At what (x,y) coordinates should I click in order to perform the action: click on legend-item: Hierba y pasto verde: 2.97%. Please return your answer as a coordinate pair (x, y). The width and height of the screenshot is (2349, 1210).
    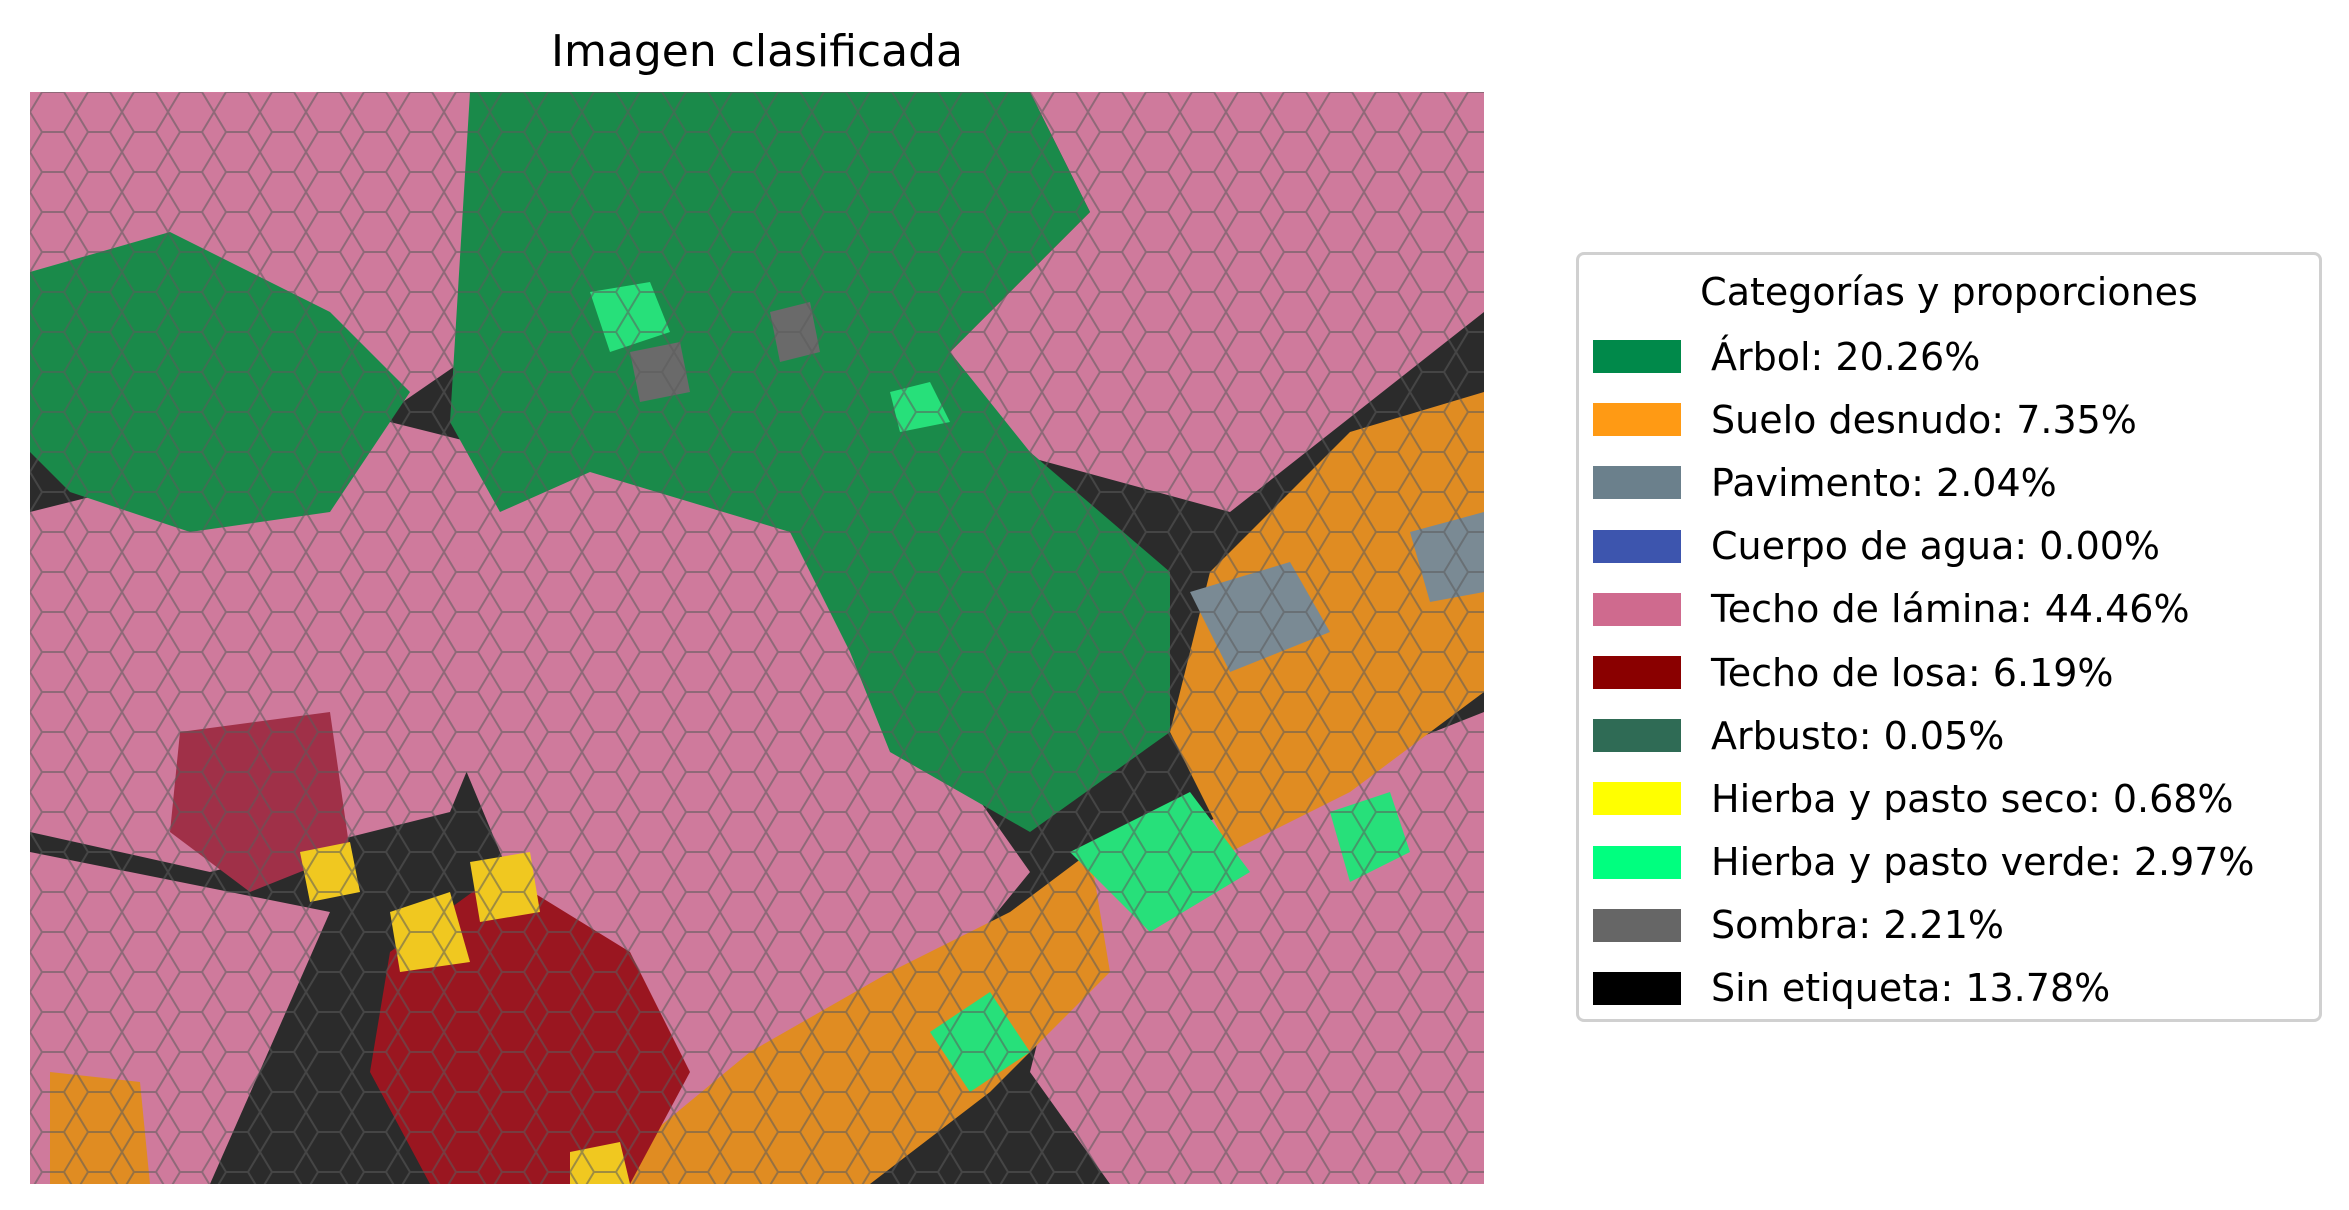
    Looking at the image, I should click on (1949, 862).